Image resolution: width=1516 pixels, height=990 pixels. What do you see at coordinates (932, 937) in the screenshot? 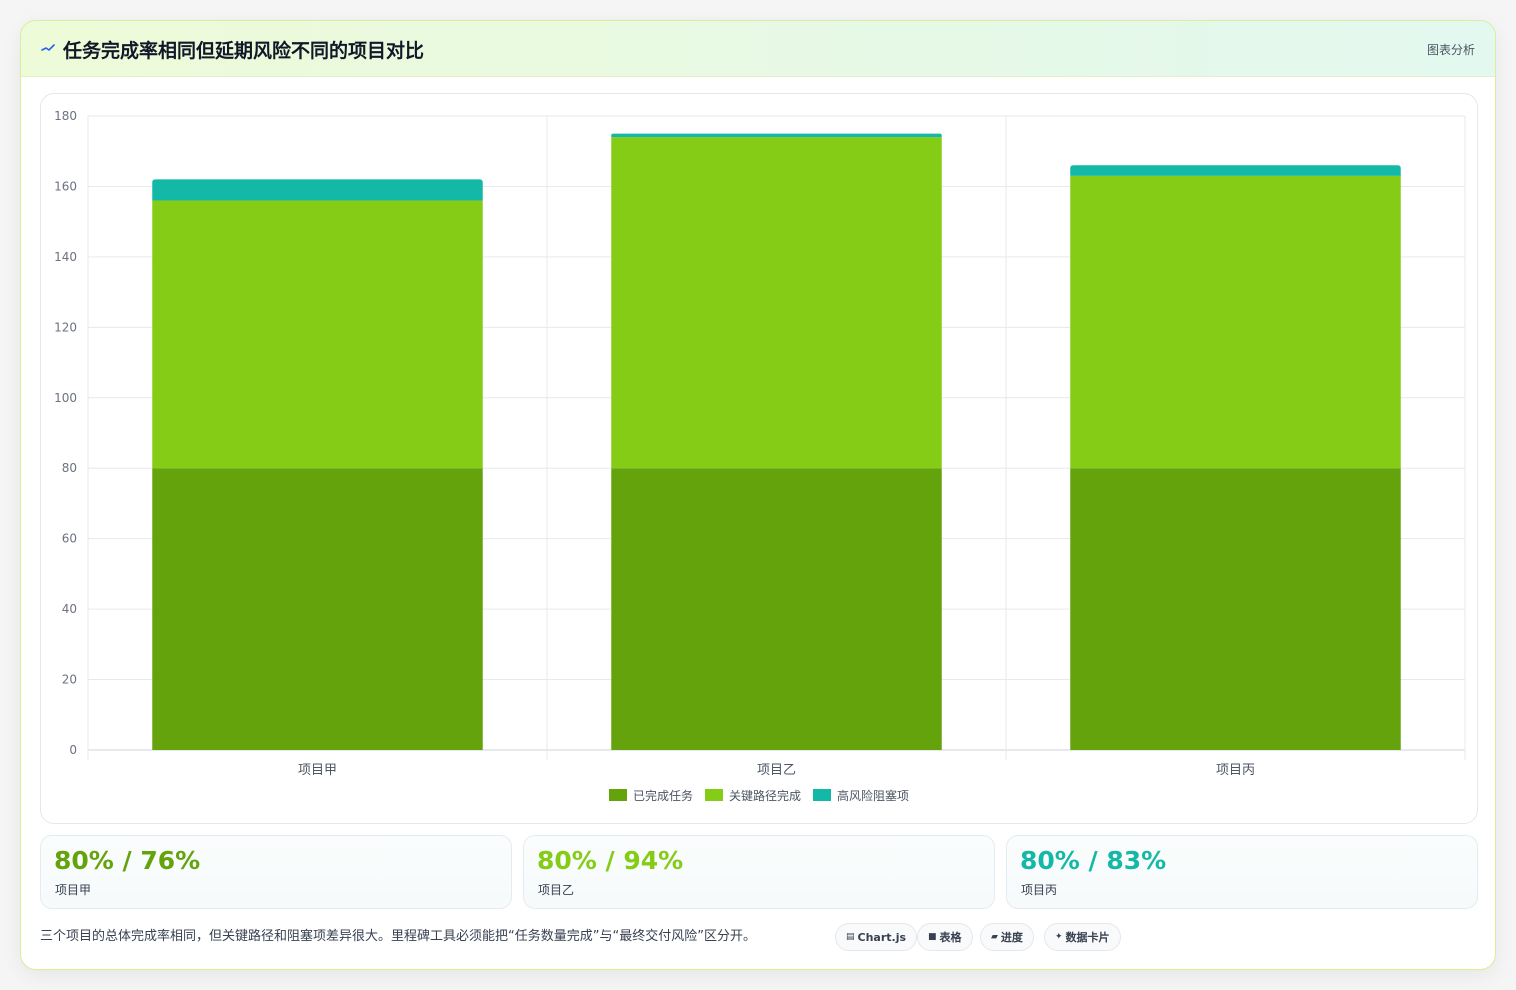
I see `table-icon: ■` at bounding box center [932, 937].